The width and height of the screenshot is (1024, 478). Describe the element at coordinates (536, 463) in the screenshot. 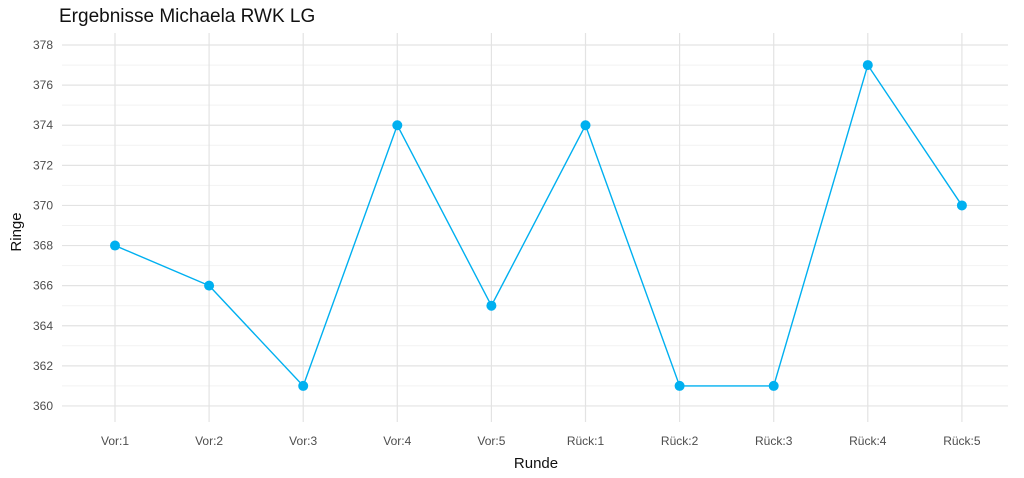

I see `x-axis-title: Runde` at that location.